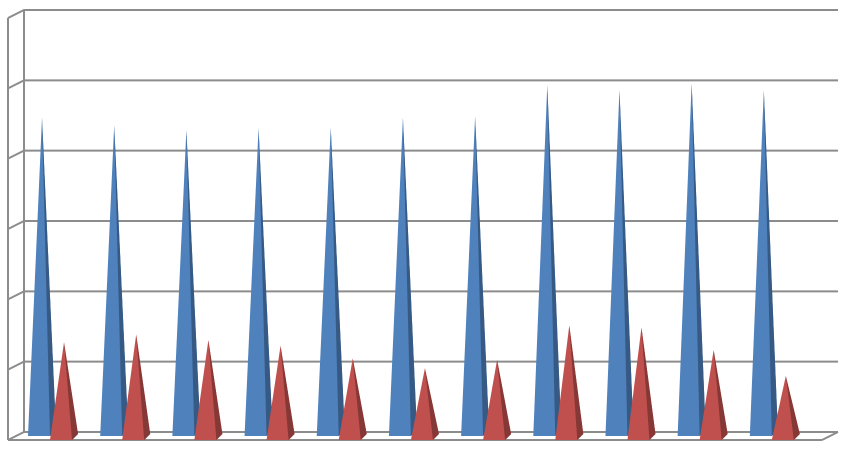 The image size is (846, 452). What do you see at coordinates (830, 436) in the screenshot?
I see `floor-right` at bounding box center [830, 436].